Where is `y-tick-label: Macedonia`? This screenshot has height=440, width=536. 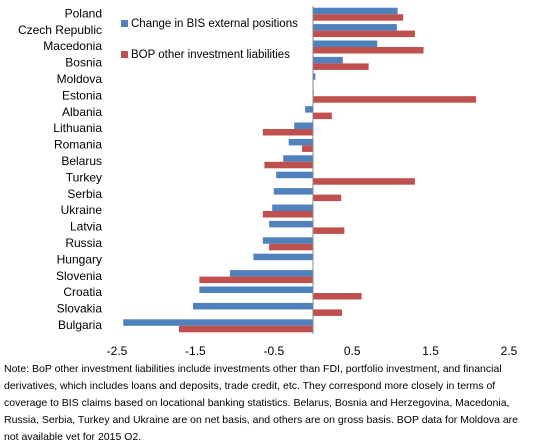 y-tick-label: Macedonia is located at coordinates (72, 46).